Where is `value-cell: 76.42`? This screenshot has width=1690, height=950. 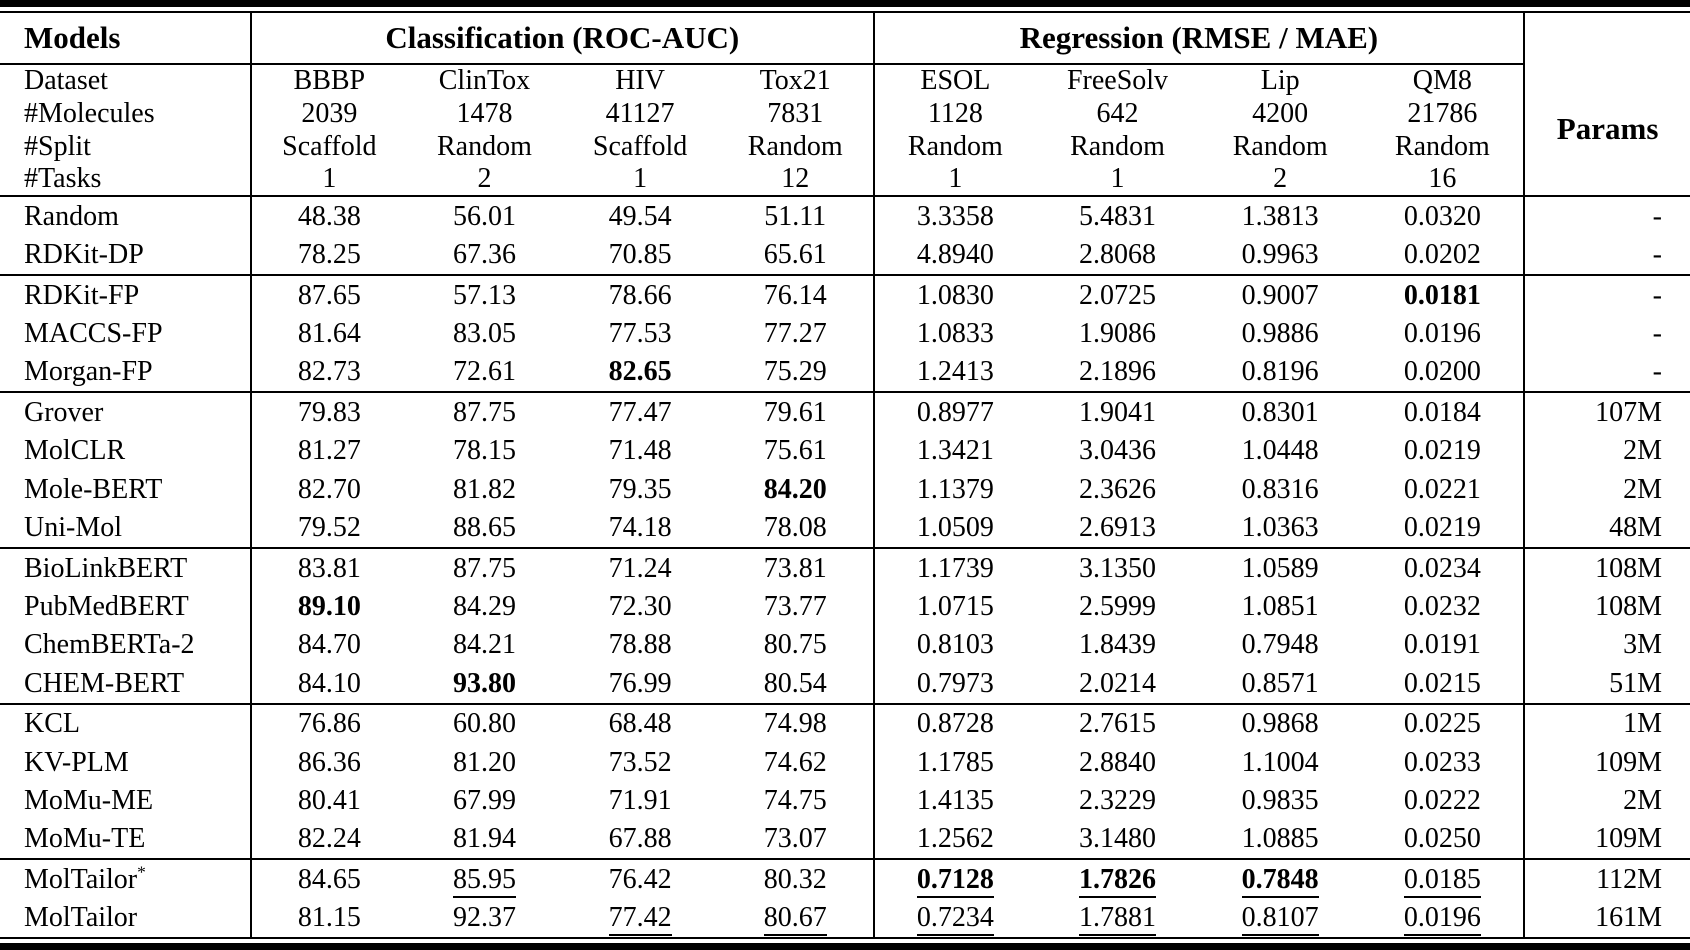
value-cell: 76.42 is located at coordinates (640, 878).